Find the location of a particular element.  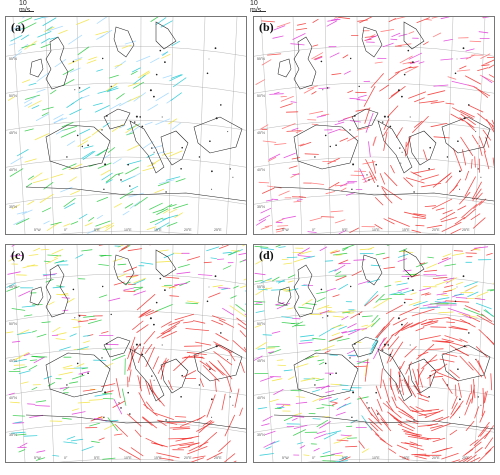

longitude-tick-label: 10°E is located at coordinates (128, 230).